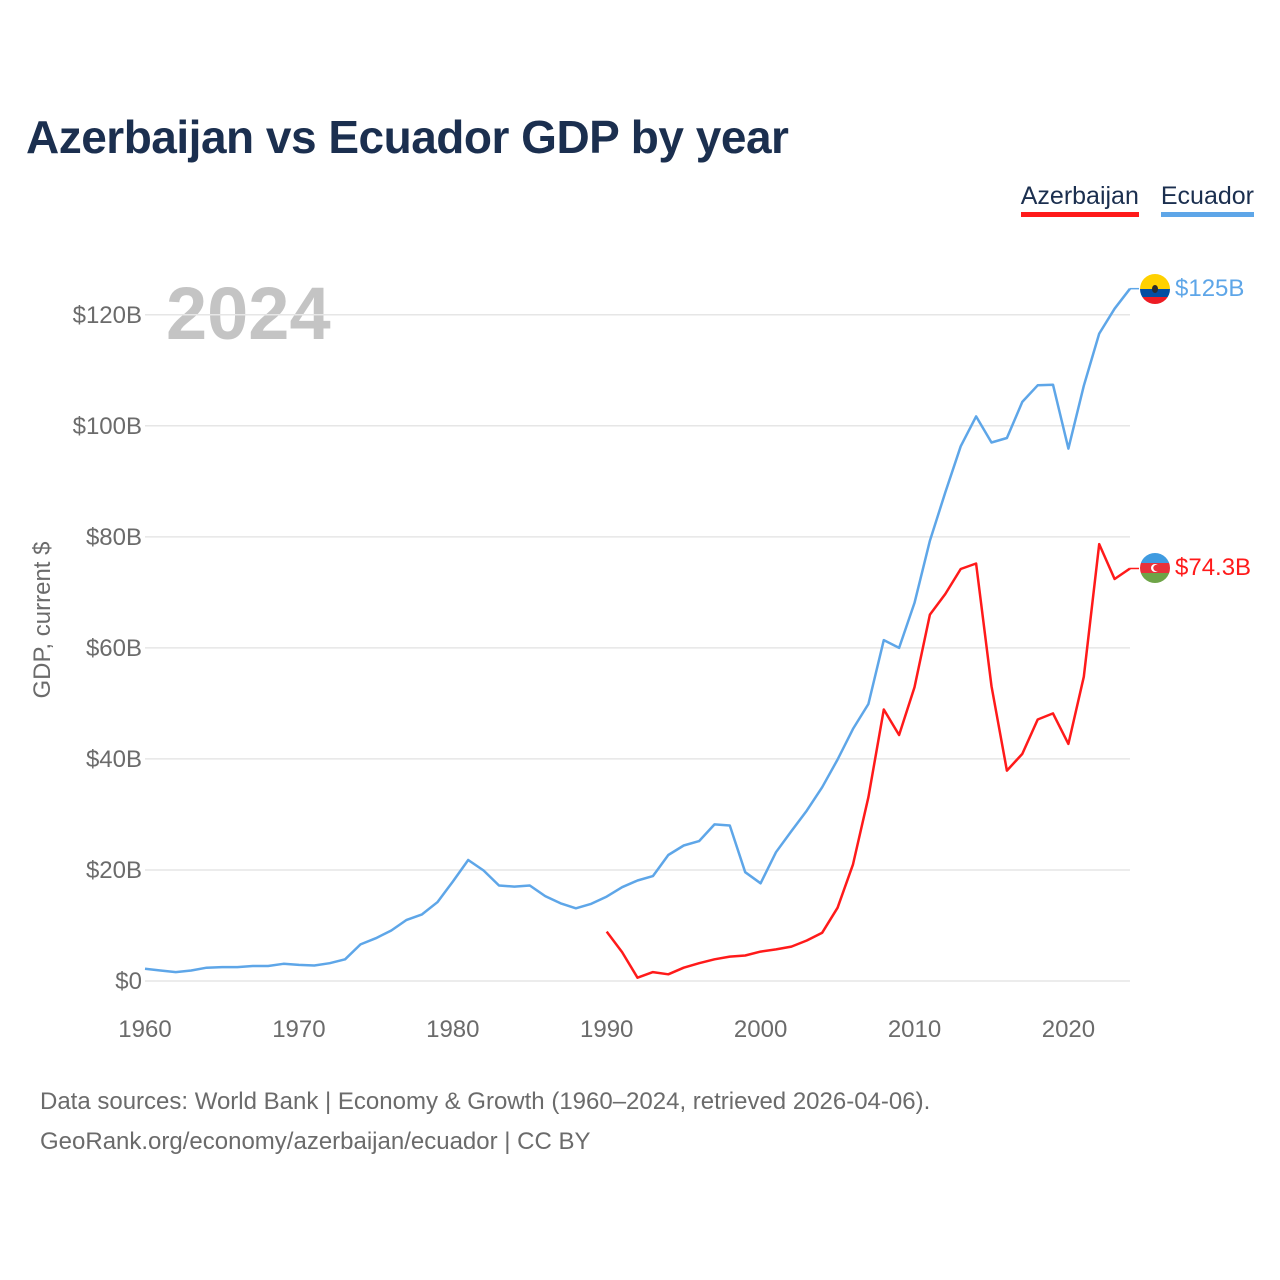  Describe the element at coordinates (248, 313) in the screenshot. I see `year-watermark: 2024` at that location.